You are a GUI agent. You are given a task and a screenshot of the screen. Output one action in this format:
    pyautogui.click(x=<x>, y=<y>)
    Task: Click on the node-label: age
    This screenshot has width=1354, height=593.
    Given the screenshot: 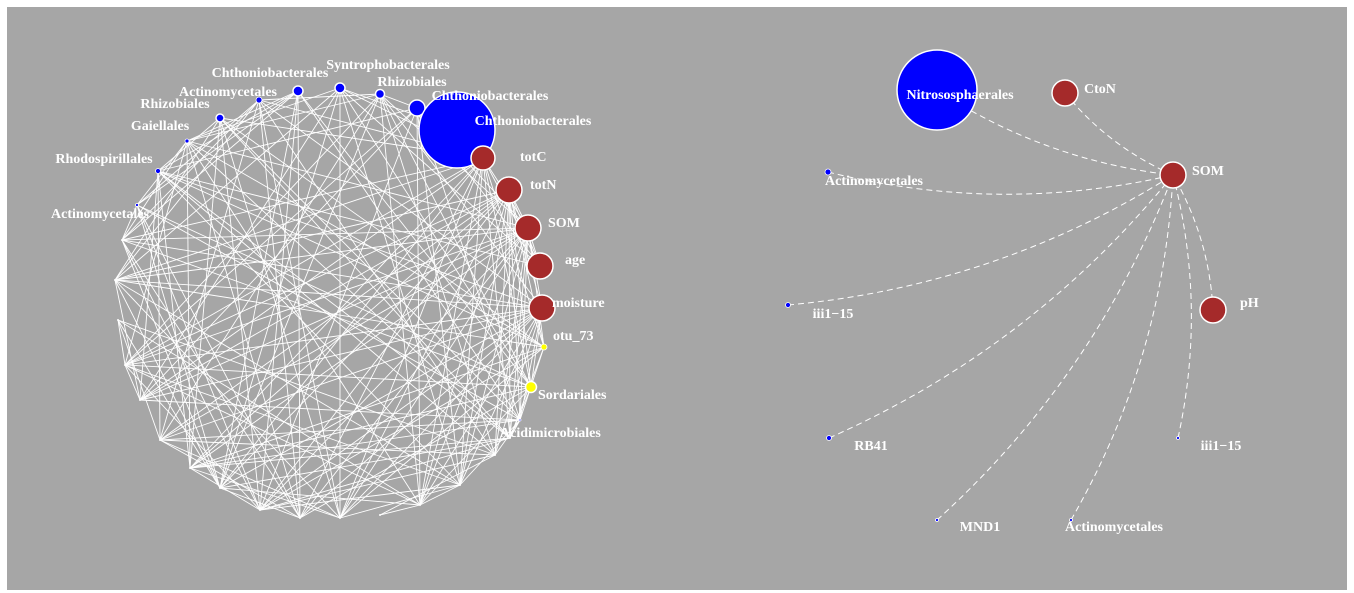 What is the action you would take?
    pyautogui.click(x=575, y=260)
    